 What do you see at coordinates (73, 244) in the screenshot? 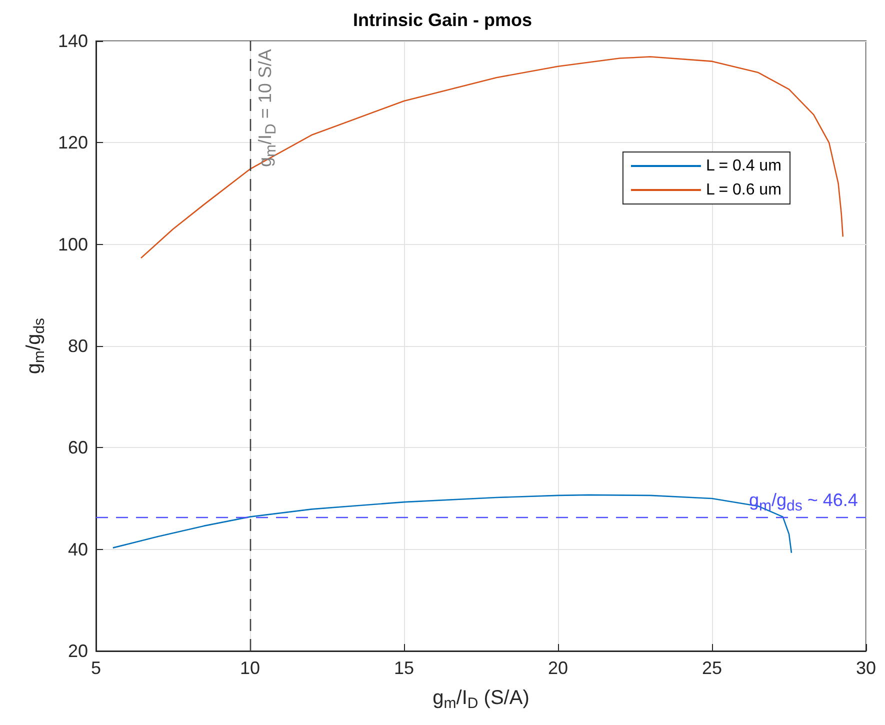
I see `y-tick-label: 100` at bounding box center [73, 244].